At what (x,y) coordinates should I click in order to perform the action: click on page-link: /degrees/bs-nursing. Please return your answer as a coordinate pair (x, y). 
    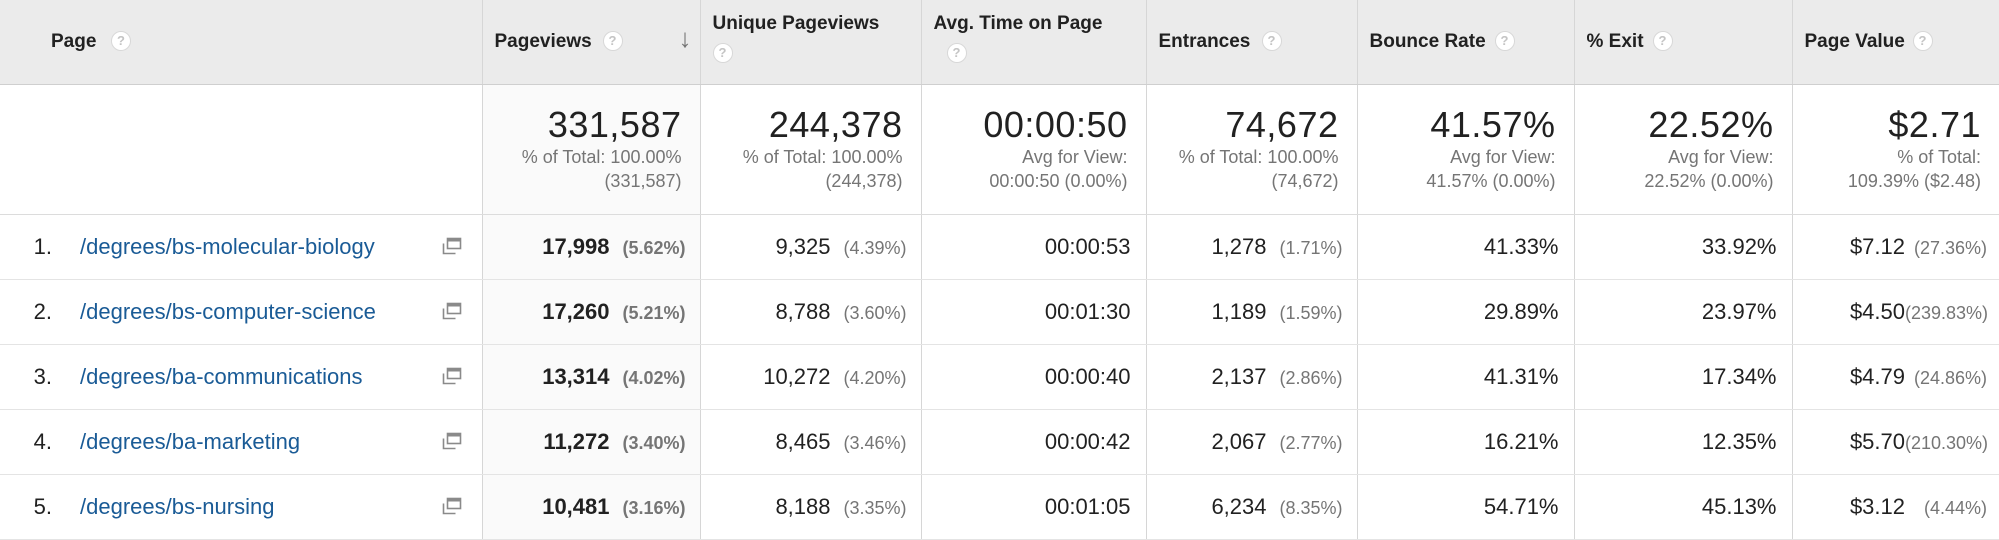
    Looking at the image, I should click on (177, 506).